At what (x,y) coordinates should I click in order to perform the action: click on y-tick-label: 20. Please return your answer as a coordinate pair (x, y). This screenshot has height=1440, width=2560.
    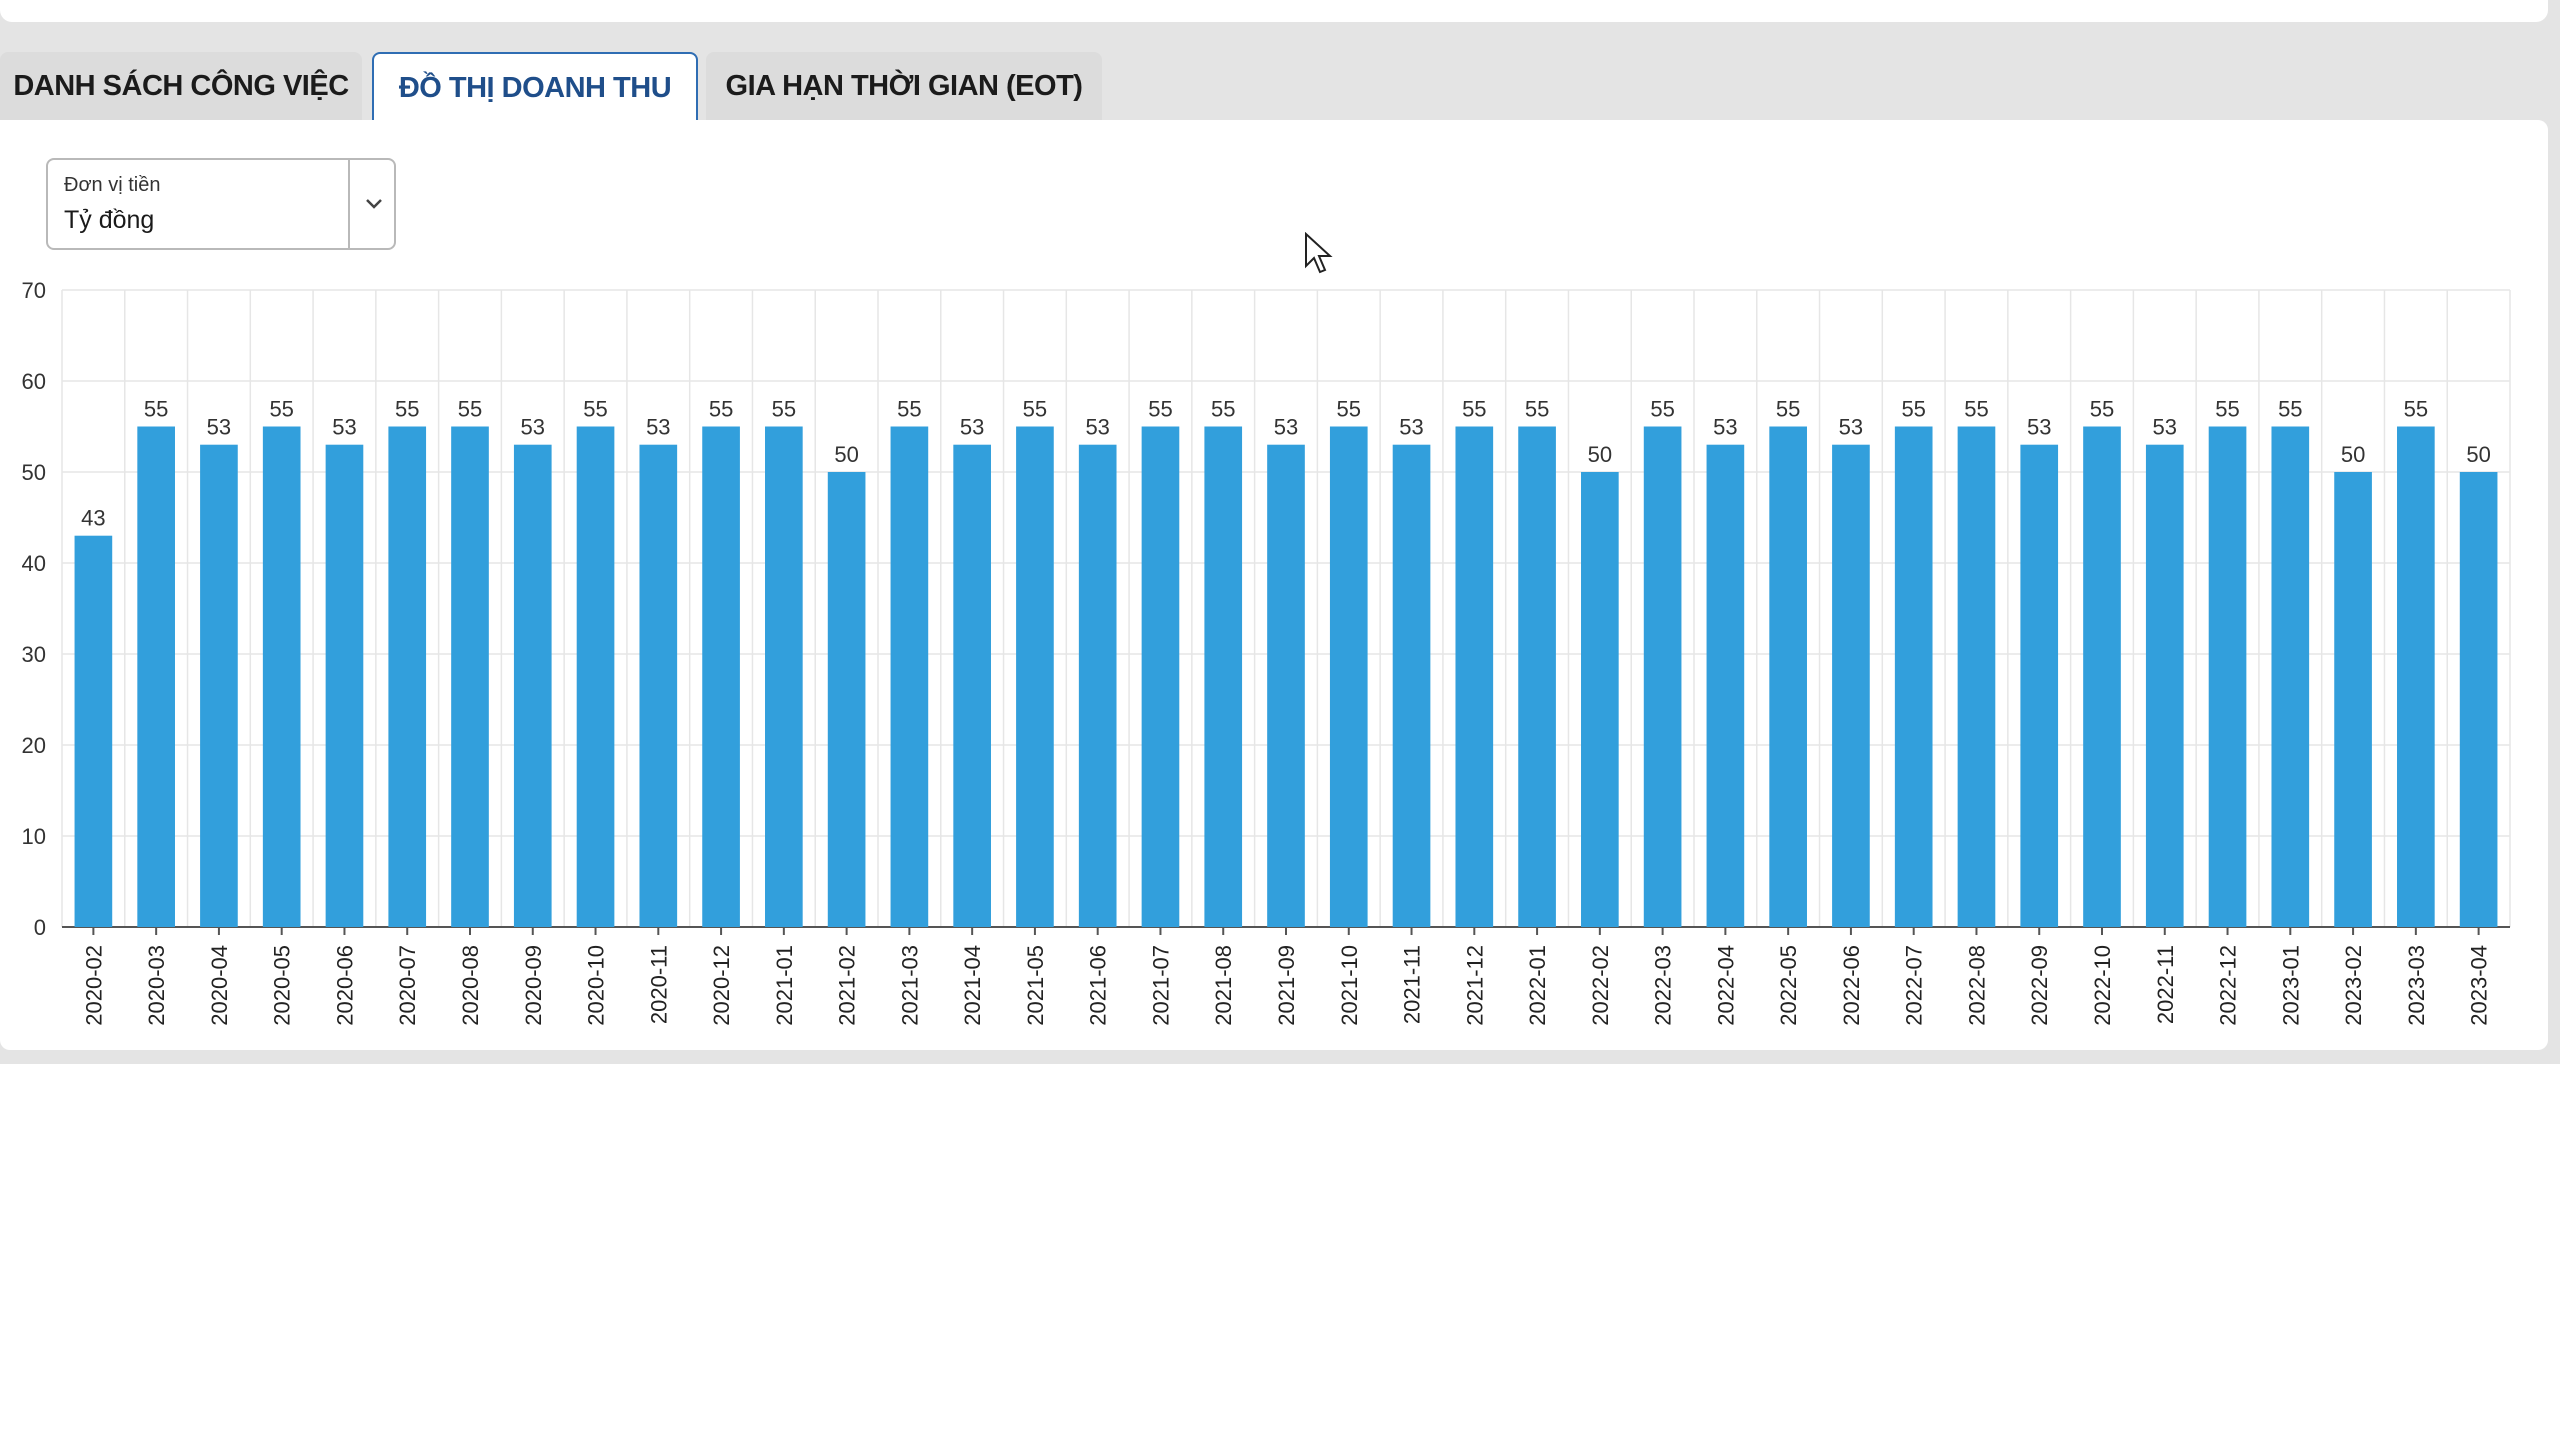
    Looking at the image, I should click on (34, 745).